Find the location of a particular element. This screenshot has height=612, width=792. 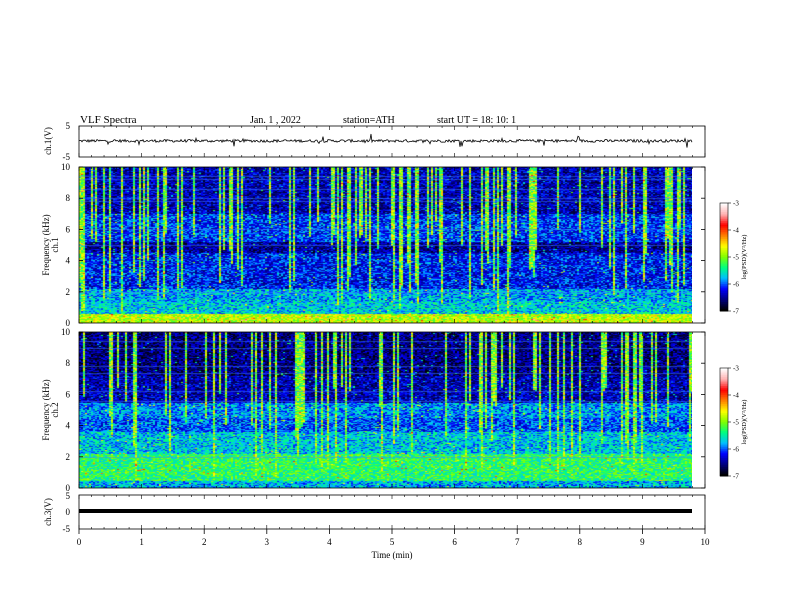

ch2-spectrogram-ylabel-channel: ch.2 is located at coordinates (55, 409).